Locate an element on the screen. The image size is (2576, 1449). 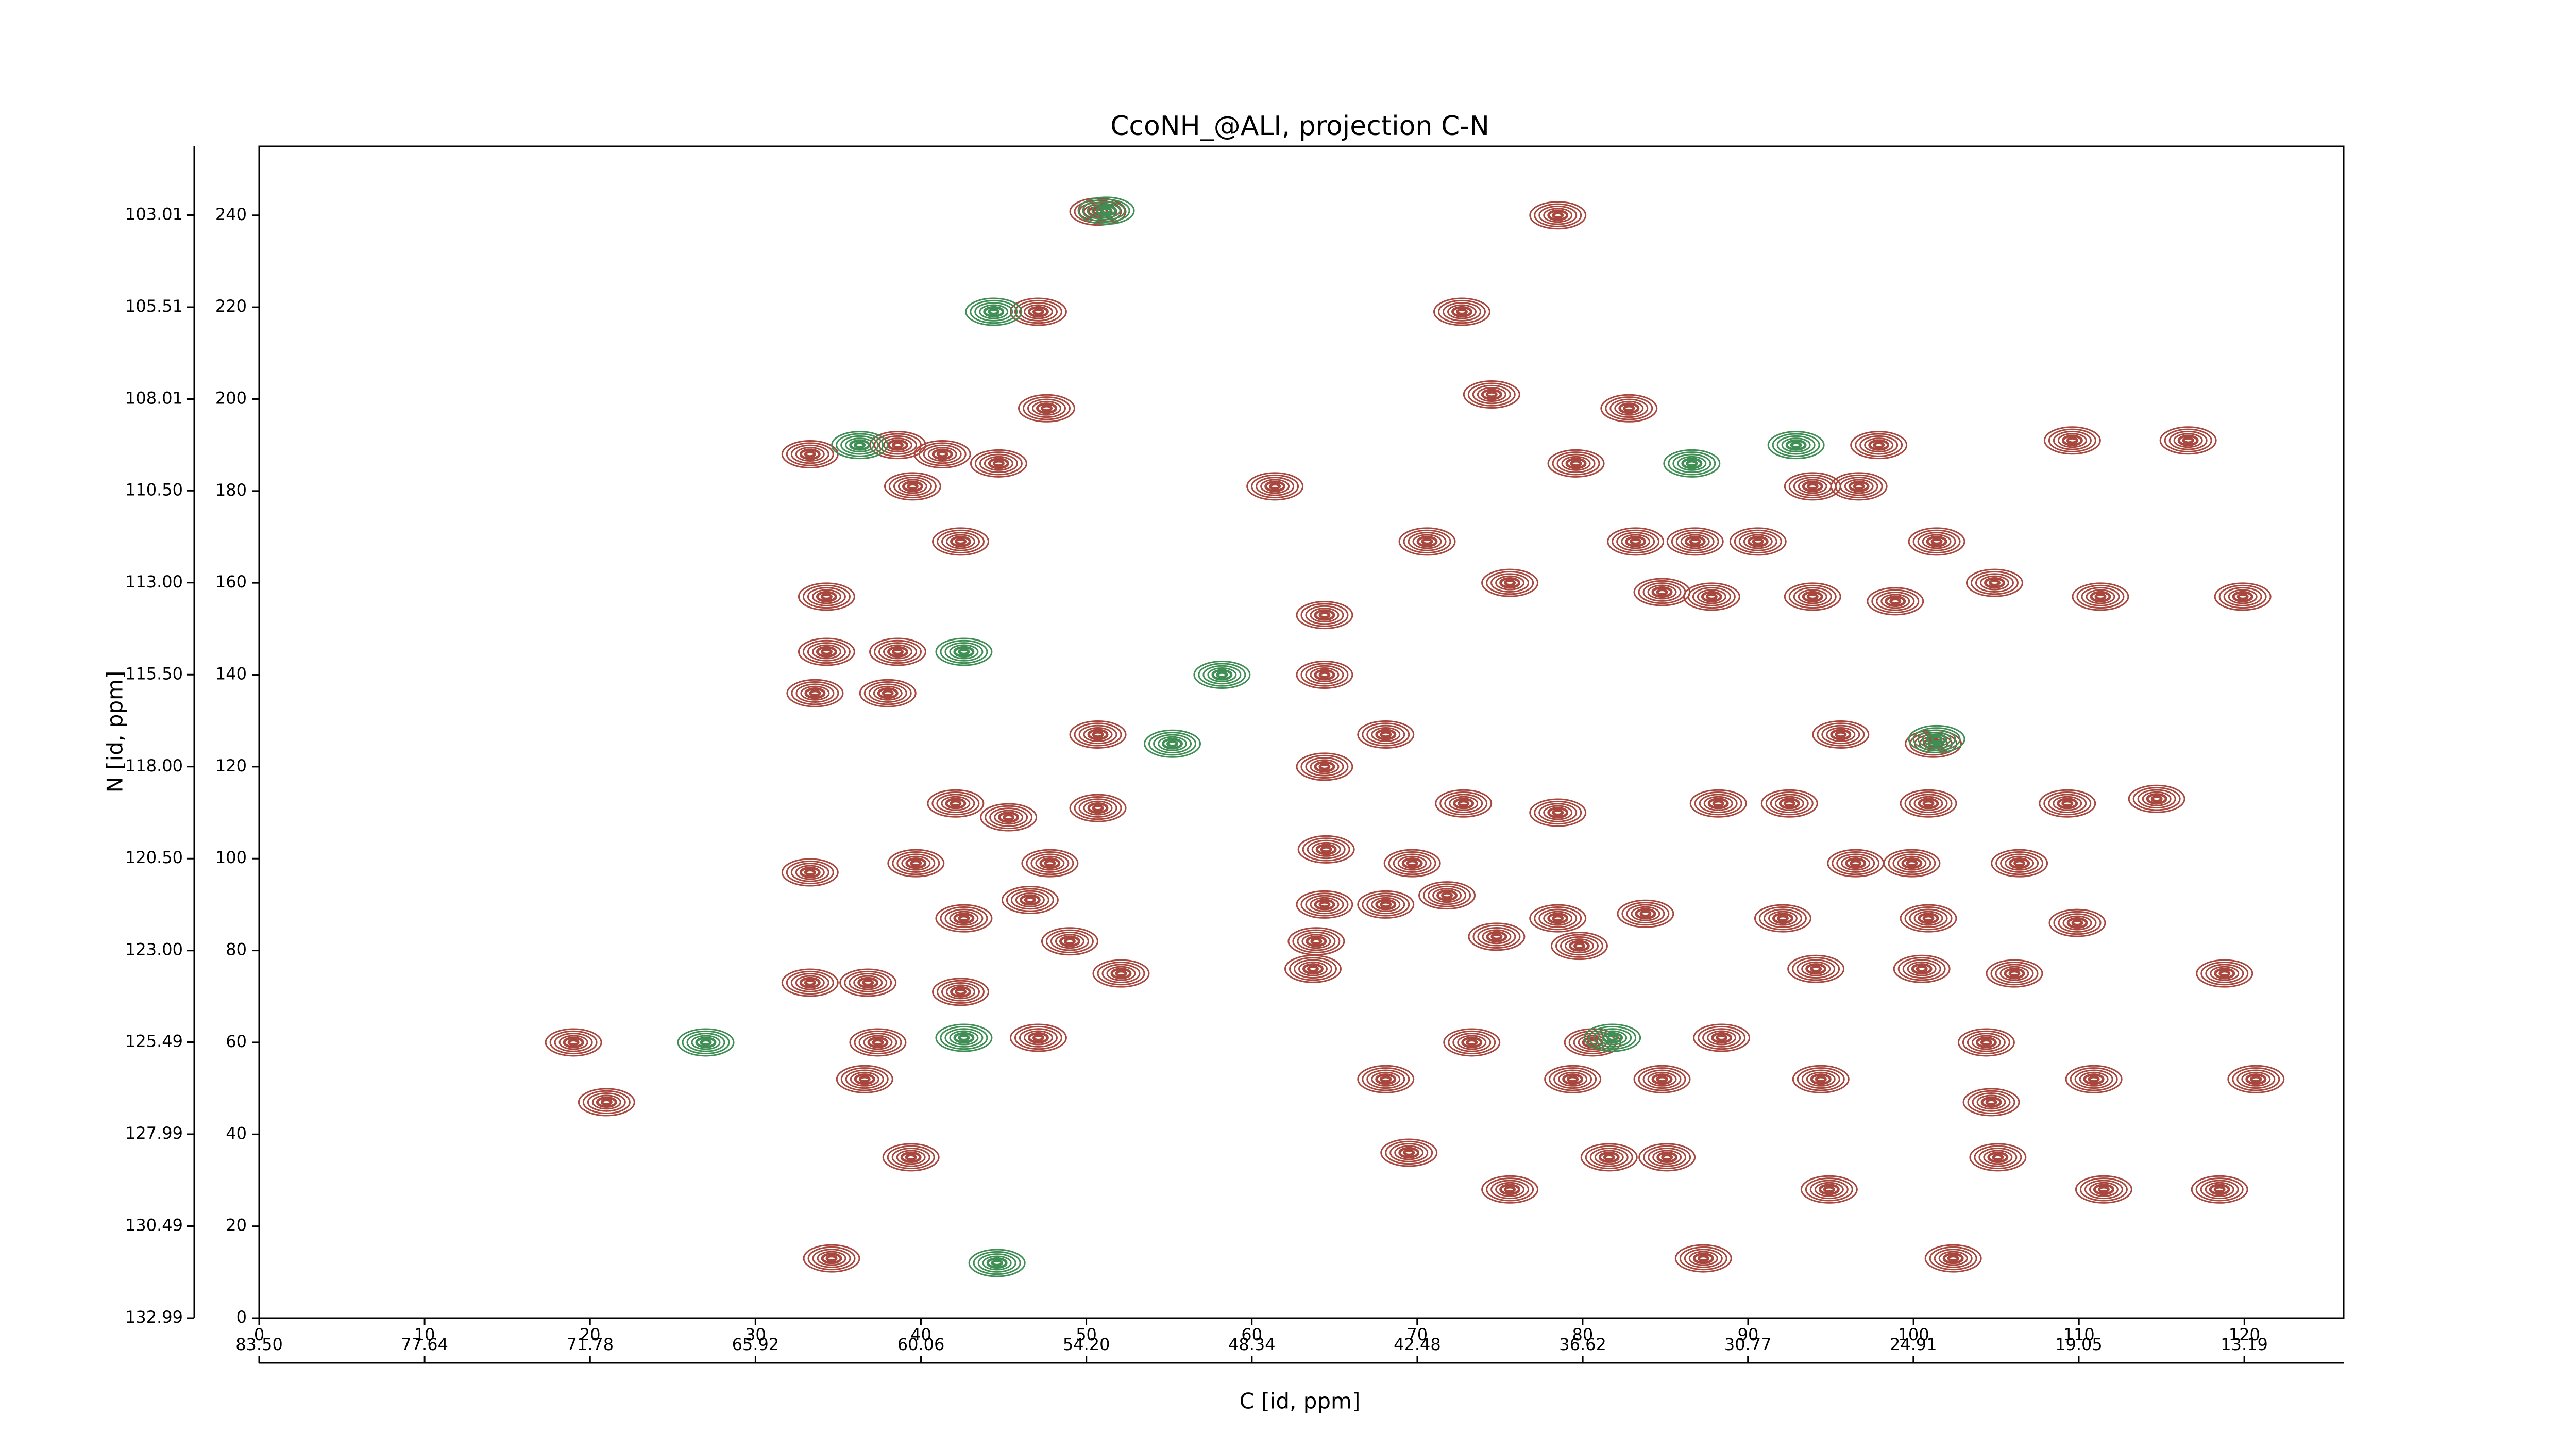
x2-tick-label: 19.05 is located at coordinates (2079, 1344).